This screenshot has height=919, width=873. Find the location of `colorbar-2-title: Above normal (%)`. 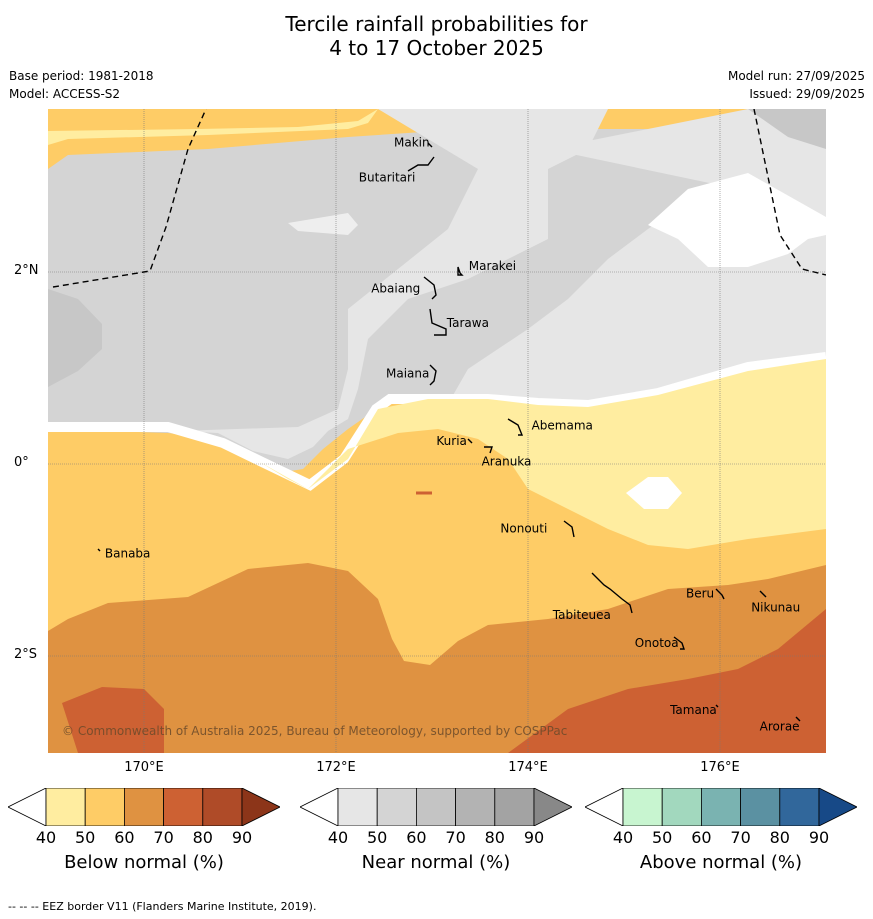

colorbar-2-title: Above normal (%) is located at coordinates (721, 862).